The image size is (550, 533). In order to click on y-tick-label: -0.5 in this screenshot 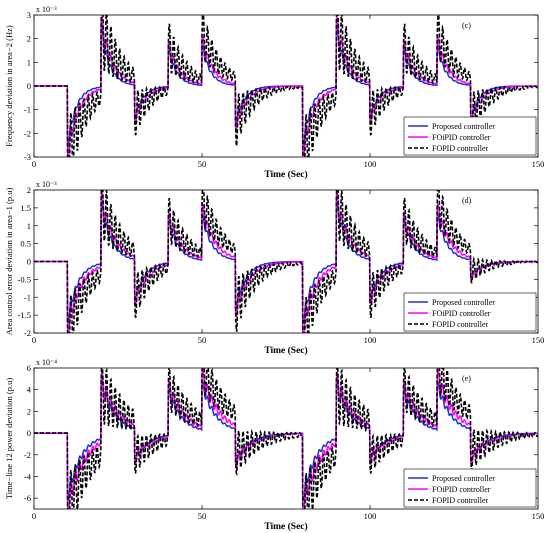, I will do `click(24, 279)`.